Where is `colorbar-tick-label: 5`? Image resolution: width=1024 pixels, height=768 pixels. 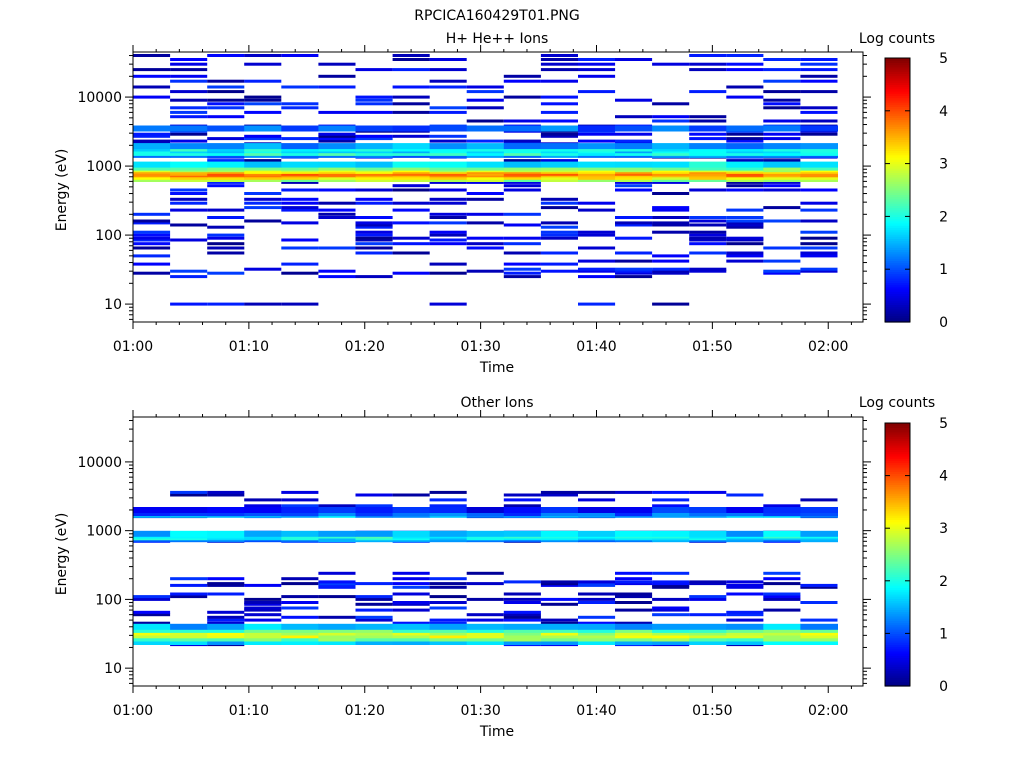
colorbar-tick-label: 5 is located at coordinates (943, 59).